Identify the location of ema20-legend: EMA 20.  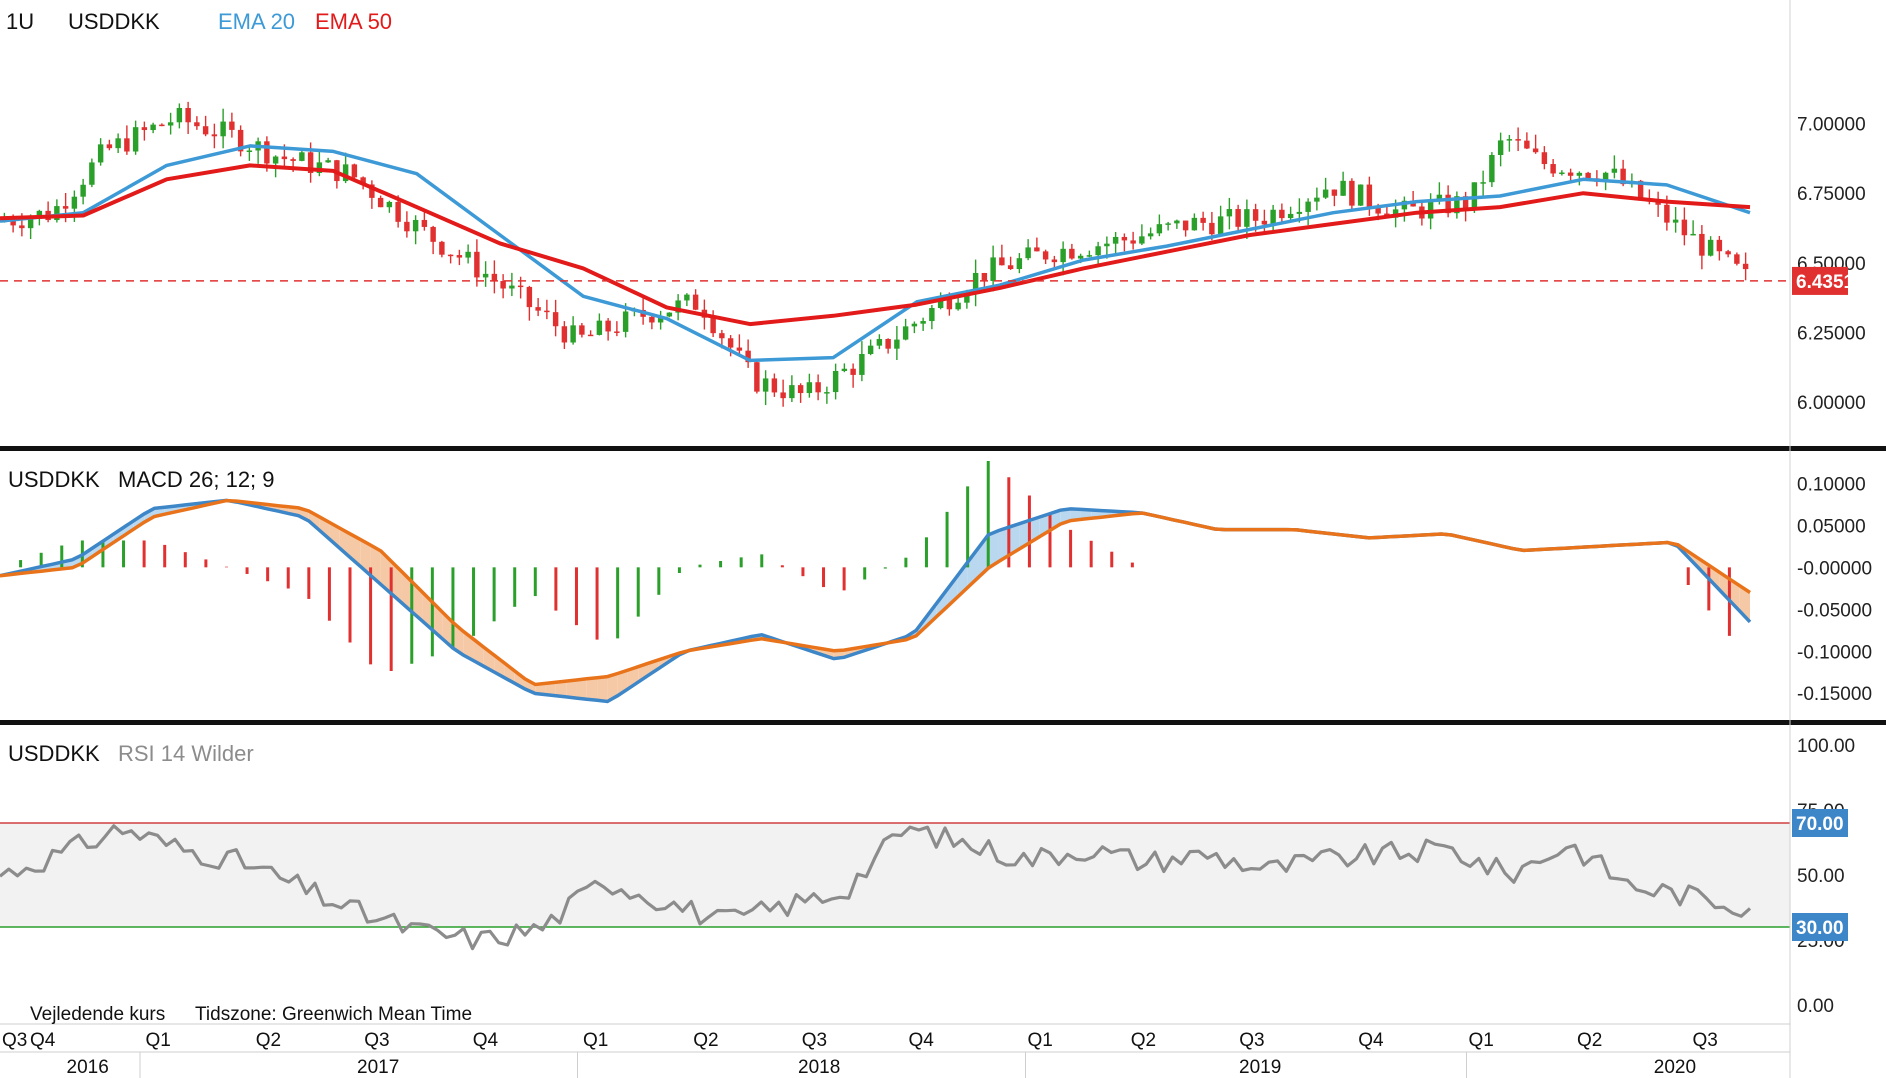
(256, 21).